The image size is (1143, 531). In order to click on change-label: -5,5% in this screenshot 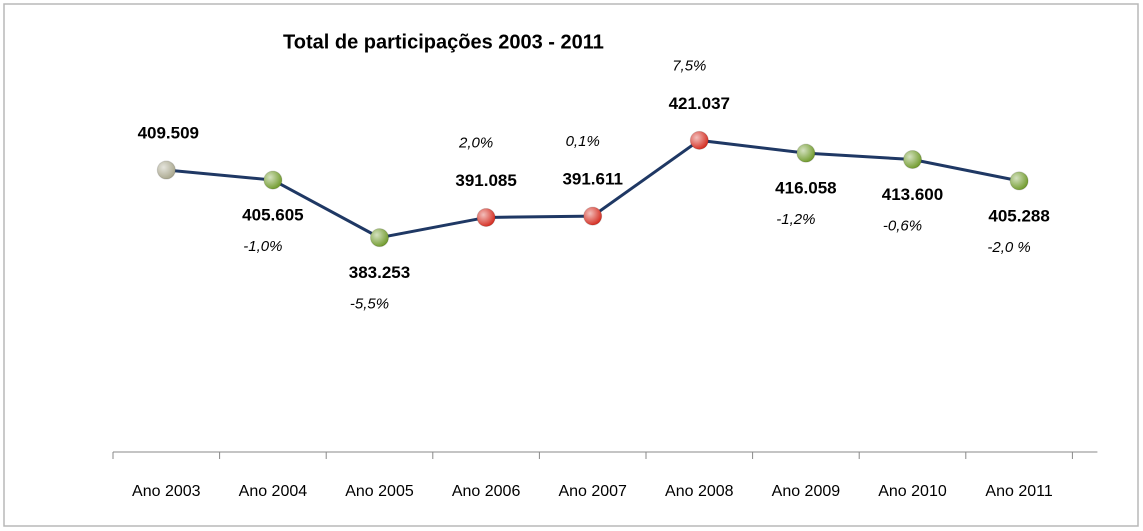, I will do `click(369, 304)`.